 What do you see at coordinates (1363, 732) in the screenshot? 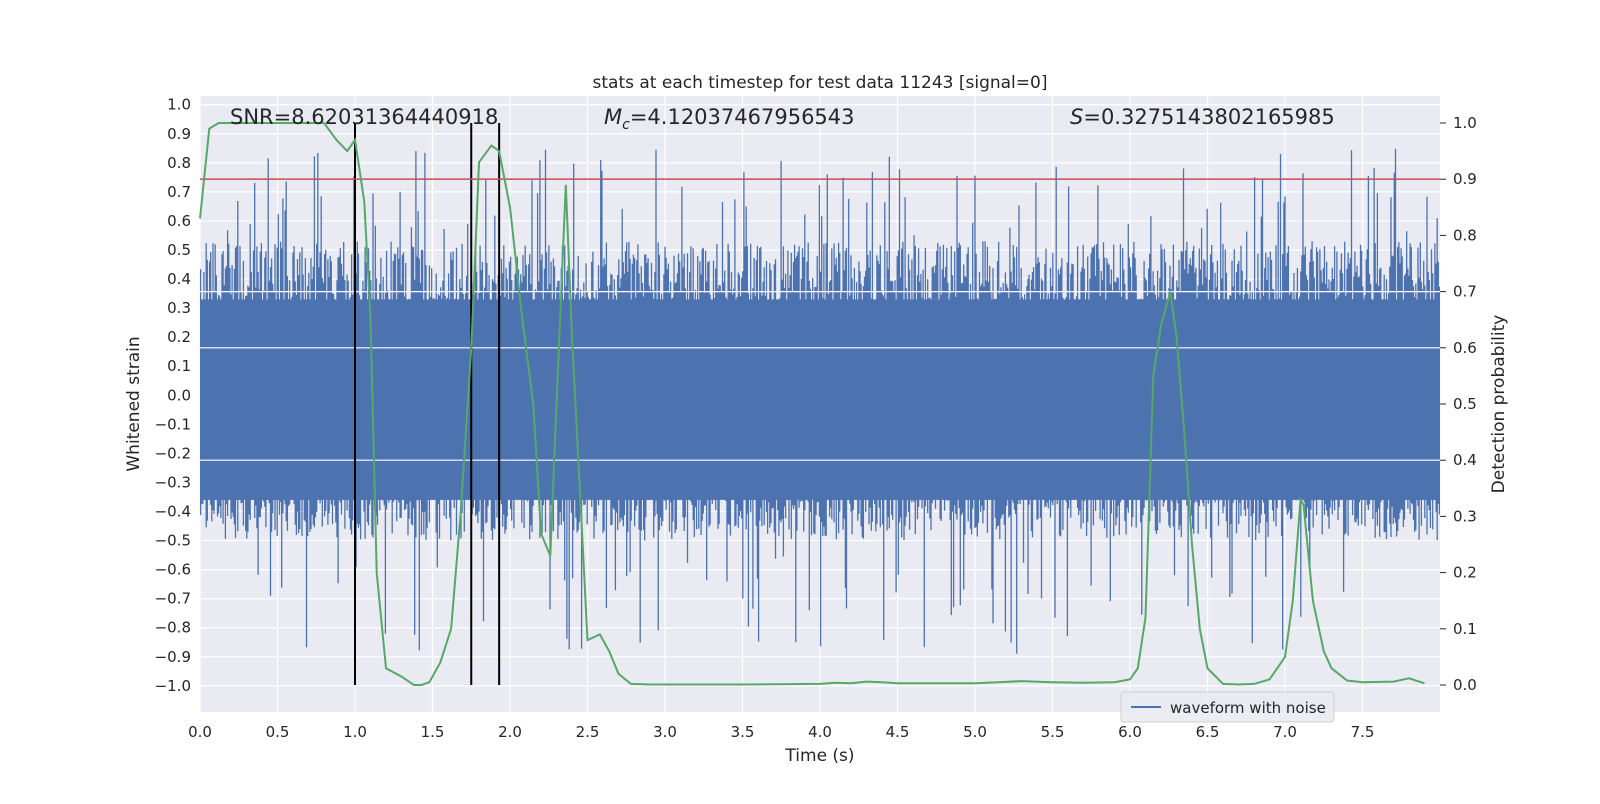
I see `x-tick-label: 7.5` at bounding box center [1363, 732].